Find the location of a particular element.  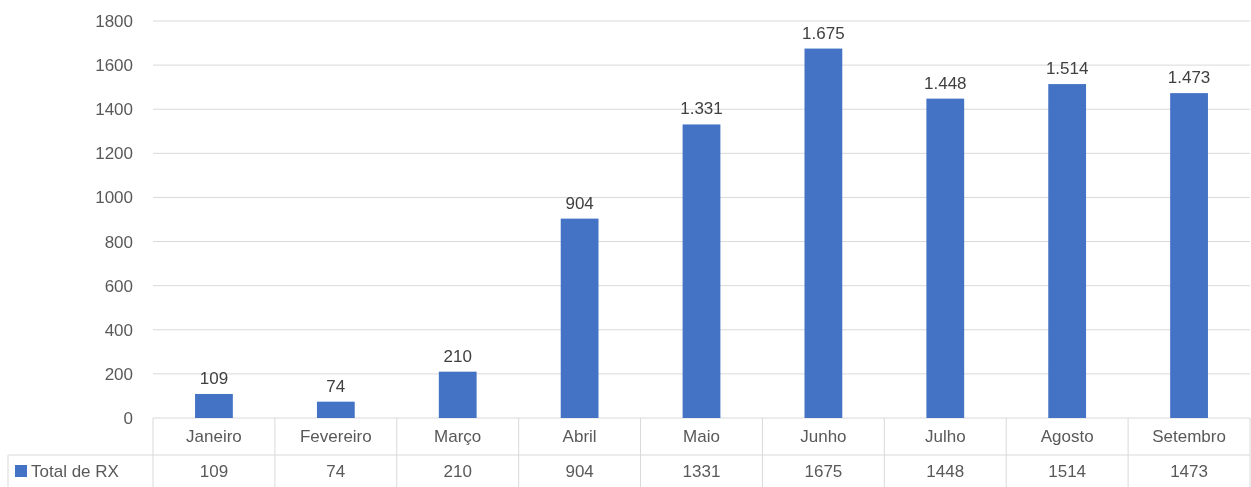

annotation: 210 is located at coordinates (457, 356).